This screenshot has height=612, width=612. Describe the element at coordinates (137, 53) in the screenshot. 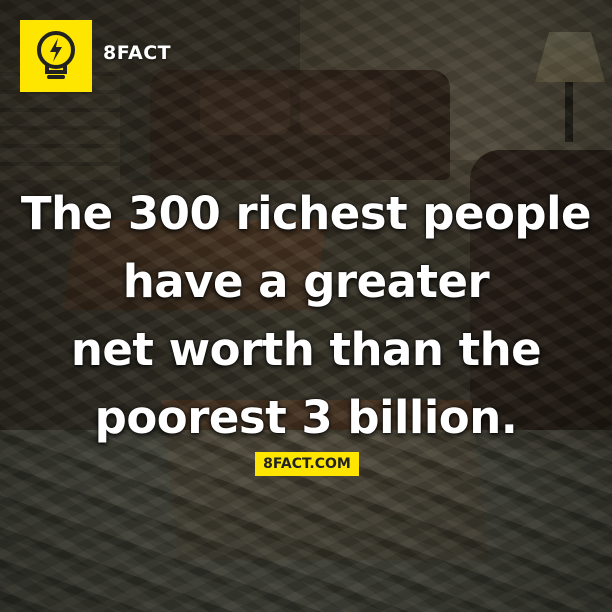

I see `brand-name: 8FACT` at that location.